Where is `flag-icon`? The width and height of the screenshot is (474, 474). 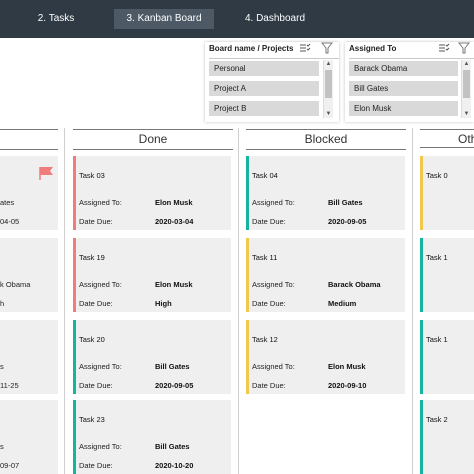 flag-icon is located at coordinates (46, 173).